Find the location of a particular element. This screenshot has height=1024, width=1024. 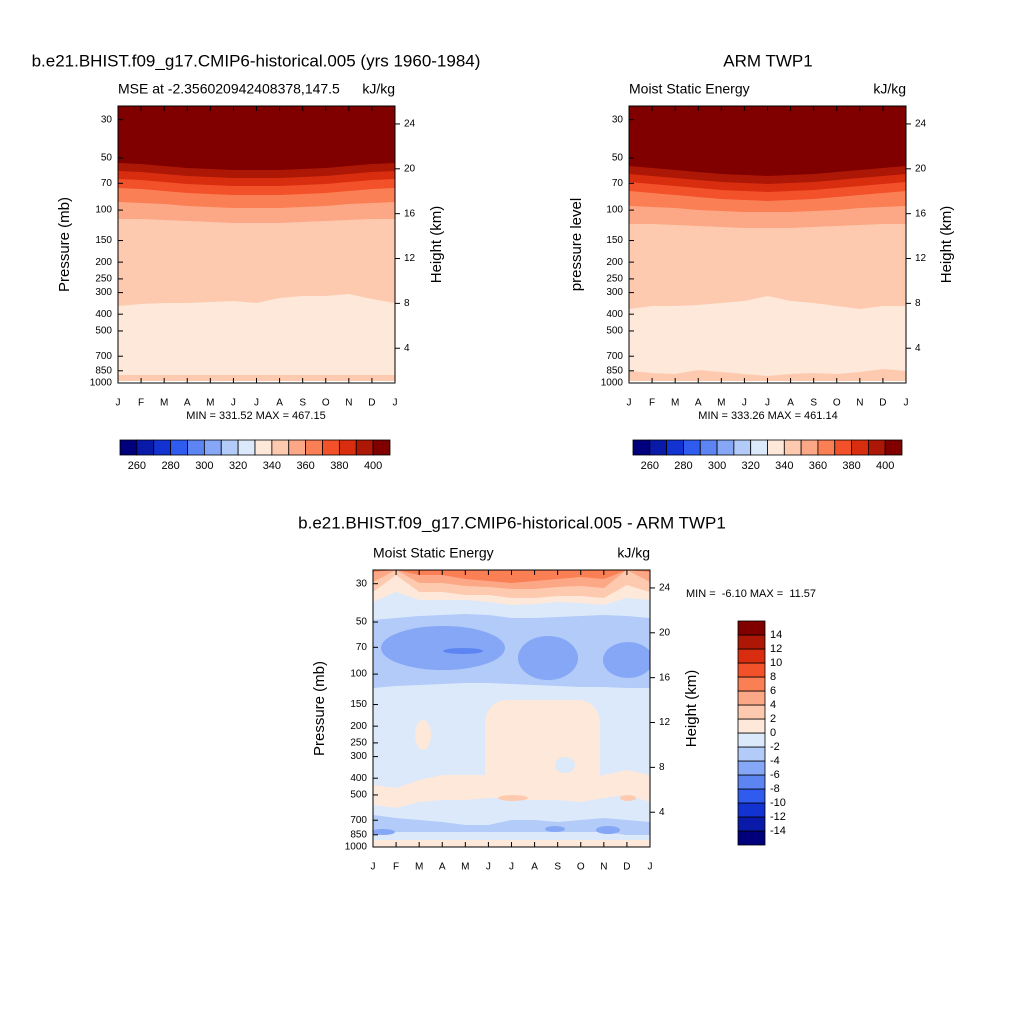

colorbar-label: 260 is located at coordinates (650, 466).